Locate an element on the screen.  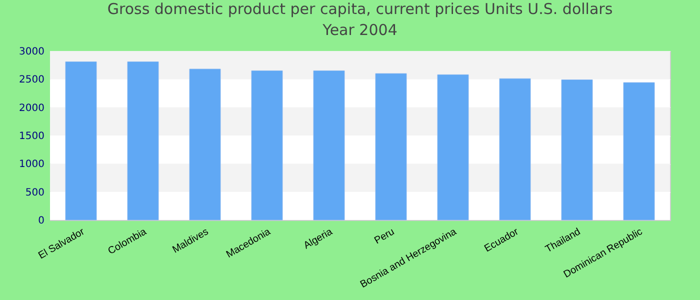
y-tick-label: 500 is located at coordinates (34, 192).